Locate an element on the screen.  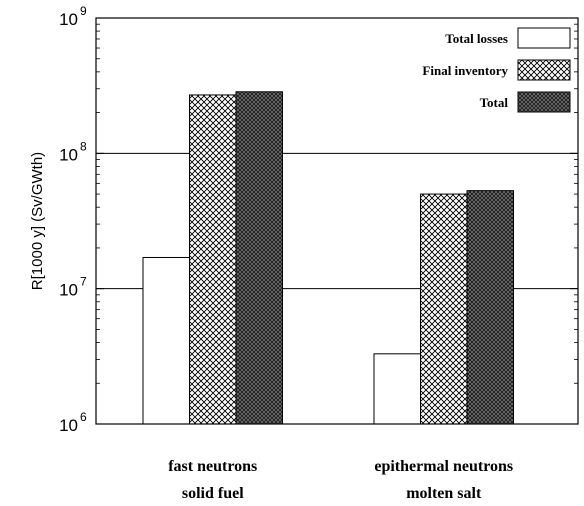
category-label-line1: epithermal neutrons is located at coordinates (443, 466).